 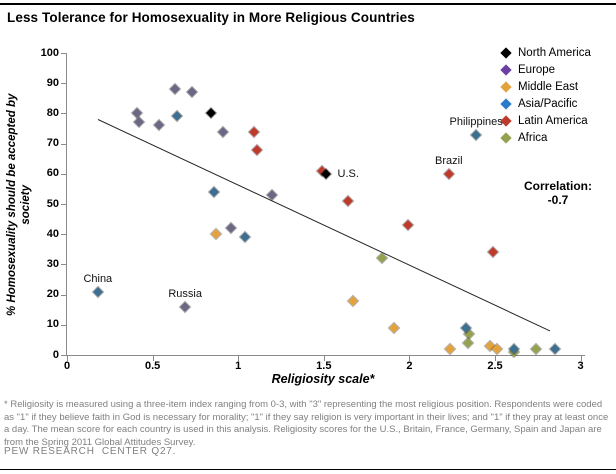 What do you see at coordinates (557, 186) in the screenshot?
I see `correlation-label: Correlation:` at bounding box center [557, 186].